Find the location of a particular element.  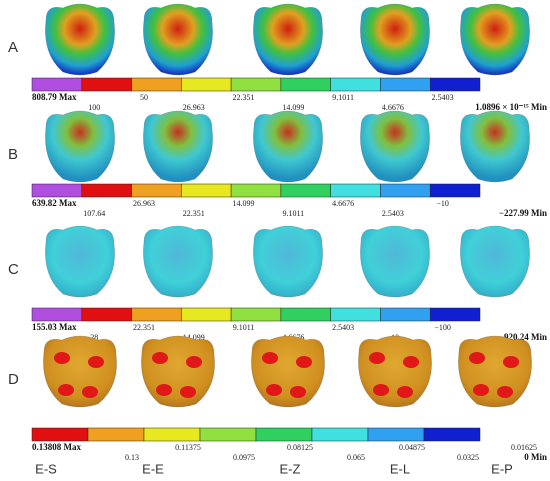

min-label: 1.0896 × 10⁻¹⁵ Min is located at coordinates (511, 107).